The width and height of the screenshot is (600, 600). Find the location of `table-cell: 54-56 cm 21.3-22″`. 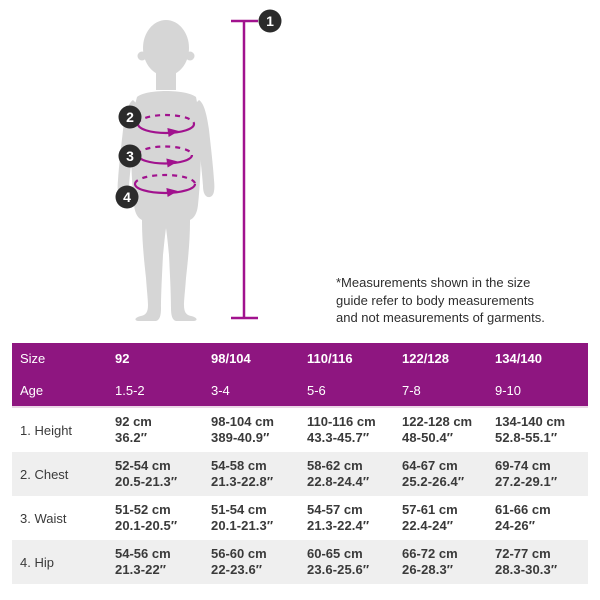

table-cell: 54-56 cm 21.3-22″ is located at coordinates (163, 562).